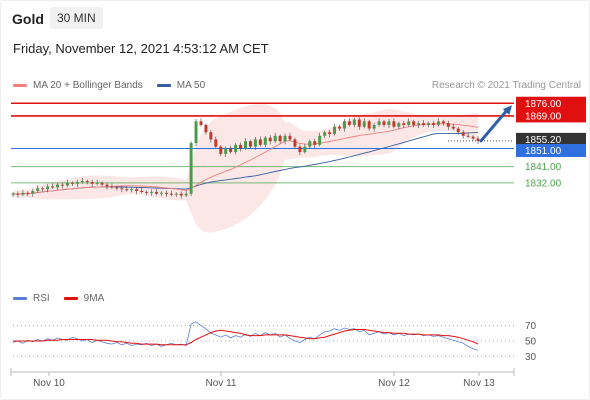  I want to click on x-tick-label-Nov-11: Nov 11, so click(221, 383).